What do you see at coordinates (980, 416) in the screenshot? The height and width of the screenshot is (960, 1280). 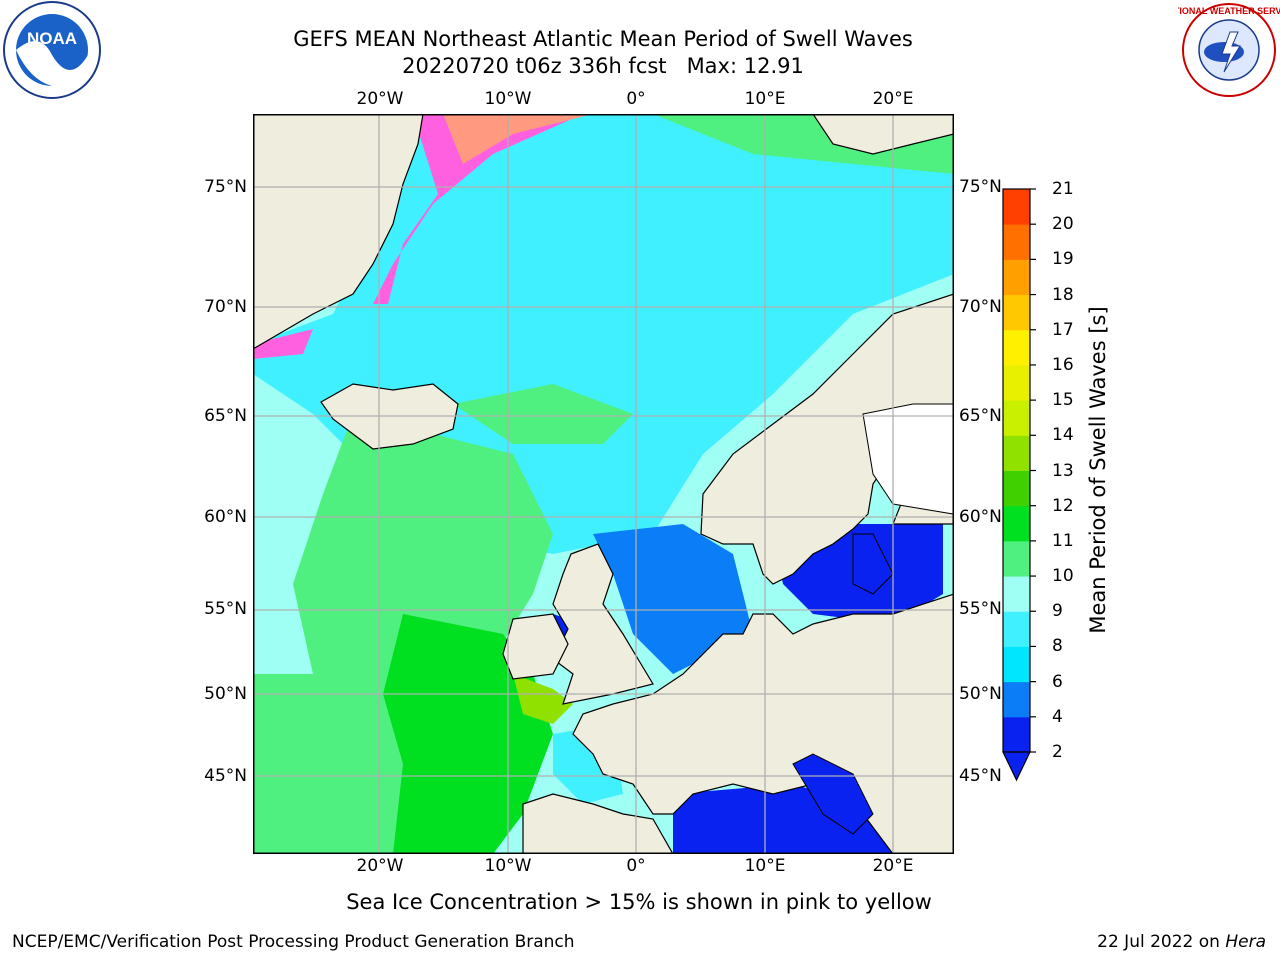 I see `lat-tick-right: 65°N` at bounding box center [980, 416].